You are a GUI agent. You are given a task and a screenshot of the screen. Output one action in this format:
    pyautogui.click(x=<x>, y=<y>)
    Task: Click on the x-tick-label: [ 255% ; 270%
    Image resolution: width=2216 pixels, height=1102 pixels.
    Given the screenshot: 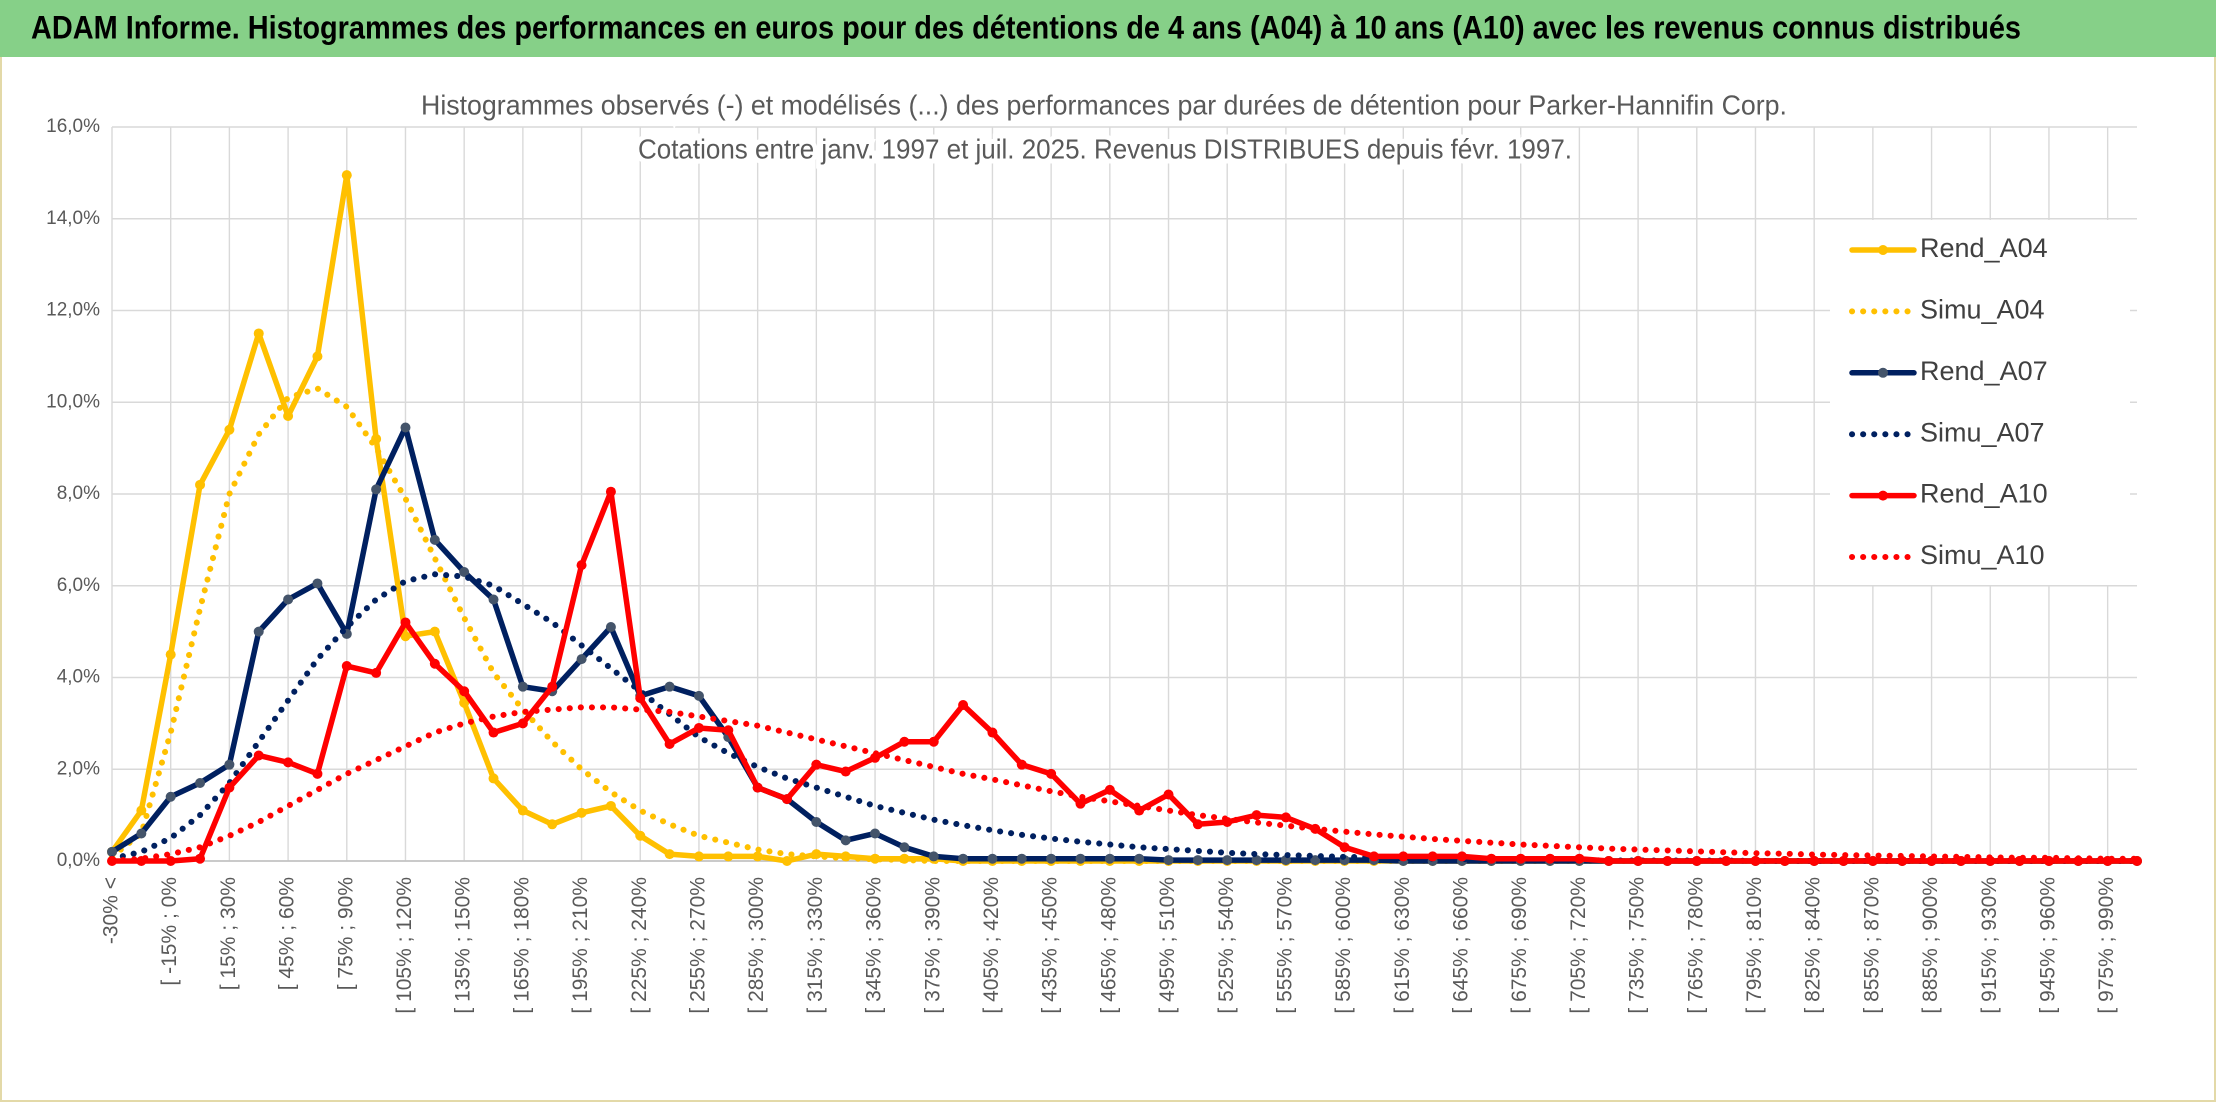 What is the action you would take?
    pyautogui.click(x=698, y=945)
    